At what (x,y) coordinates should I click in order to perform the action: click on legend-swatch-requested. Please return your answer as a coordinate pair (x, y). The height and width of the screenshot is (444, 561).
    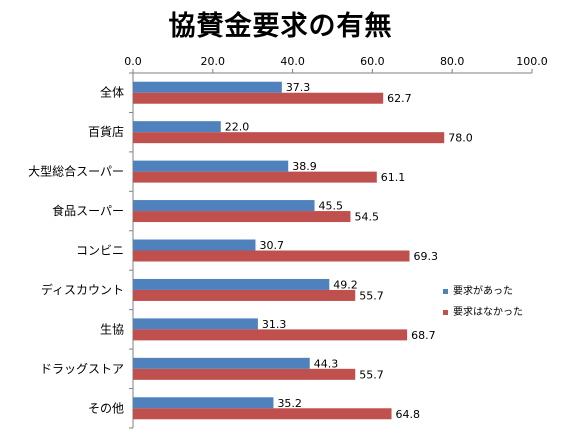
    Looking at the image, I should click on (445, 291).